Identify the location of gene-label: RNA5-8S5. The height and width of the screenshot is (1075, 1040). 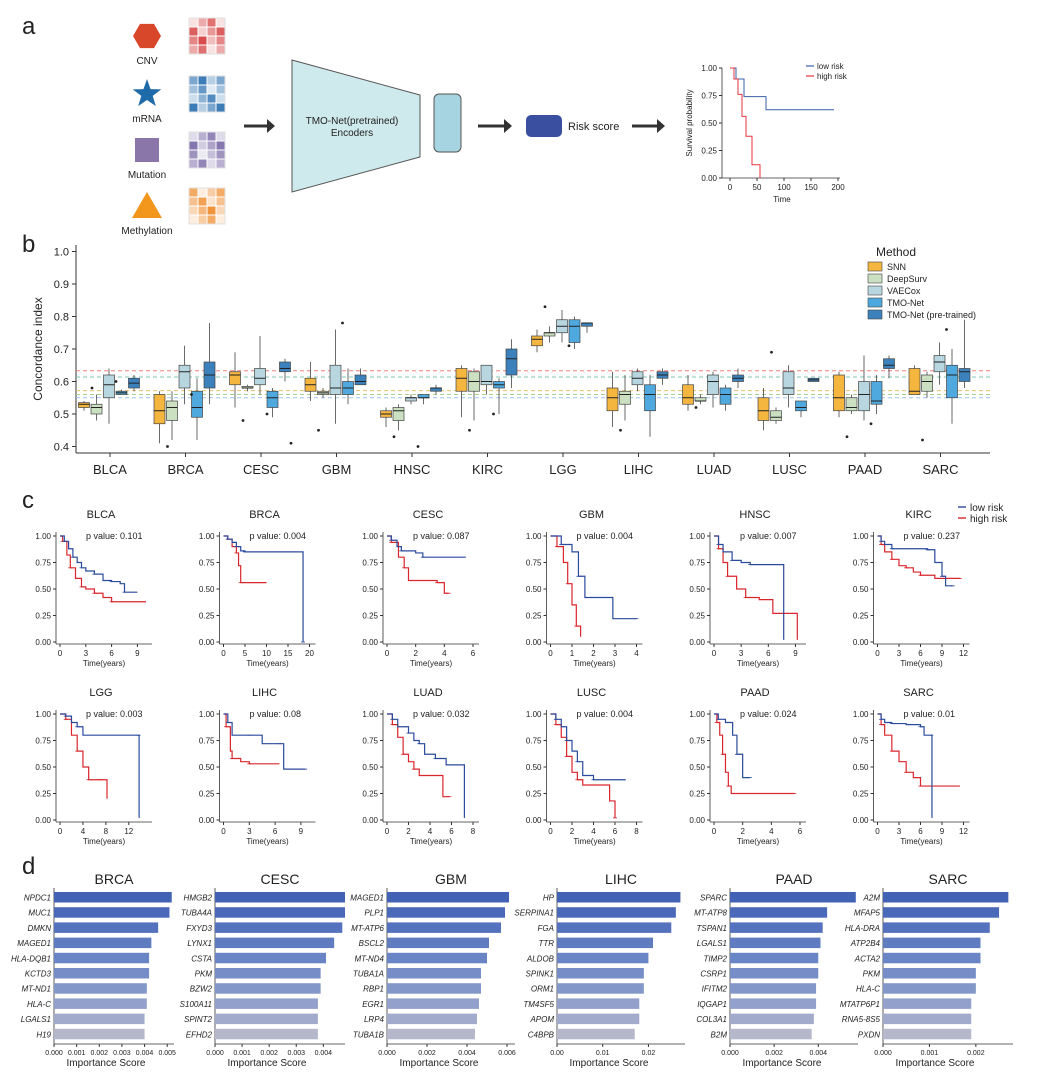
(861, 1019).